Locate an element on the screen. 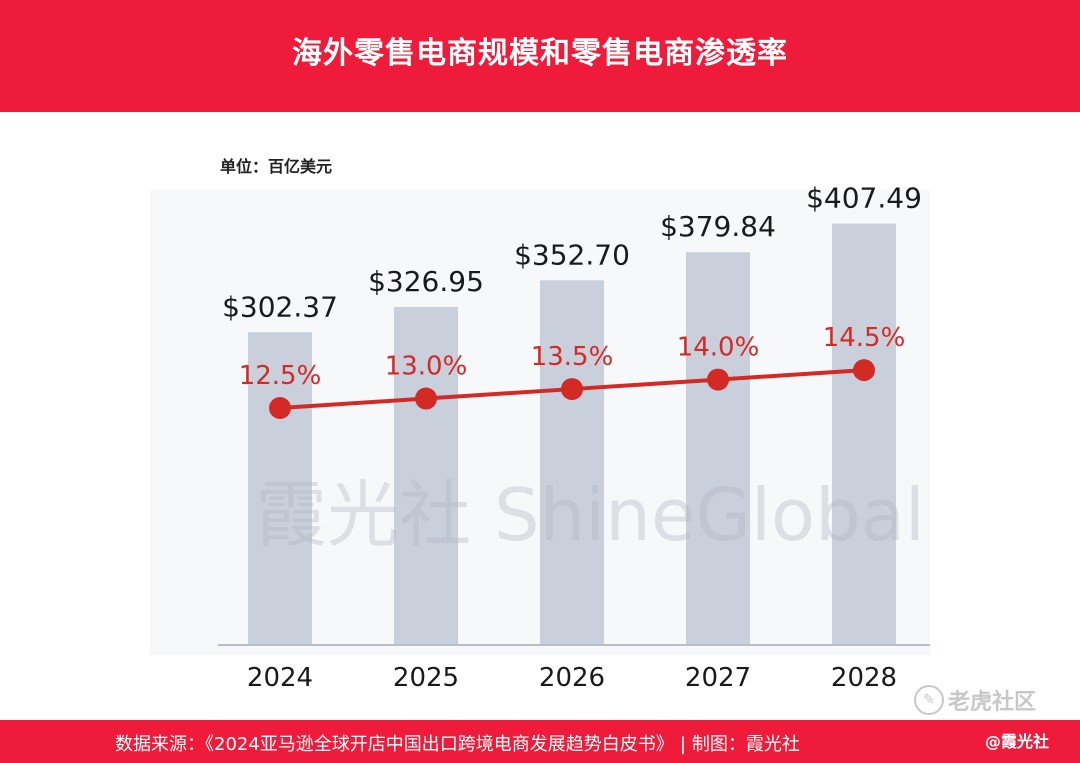  penetration-label-2028: 14.5% is located at coordinates (864, 338).